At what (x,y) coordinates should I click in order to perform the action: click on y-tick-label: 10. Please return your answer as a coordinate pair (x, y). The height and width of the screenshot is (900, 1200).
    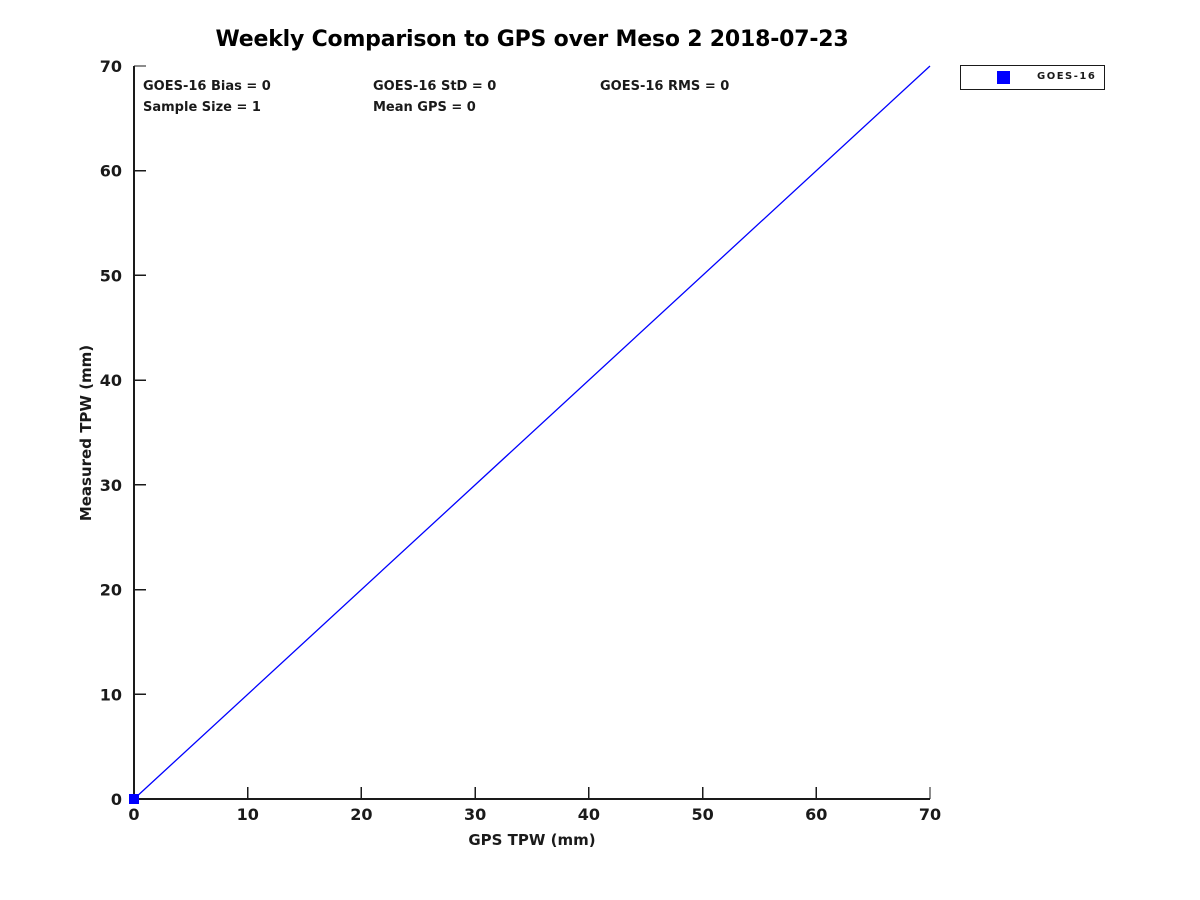
    Looking at the image, I should click on (111, 694).